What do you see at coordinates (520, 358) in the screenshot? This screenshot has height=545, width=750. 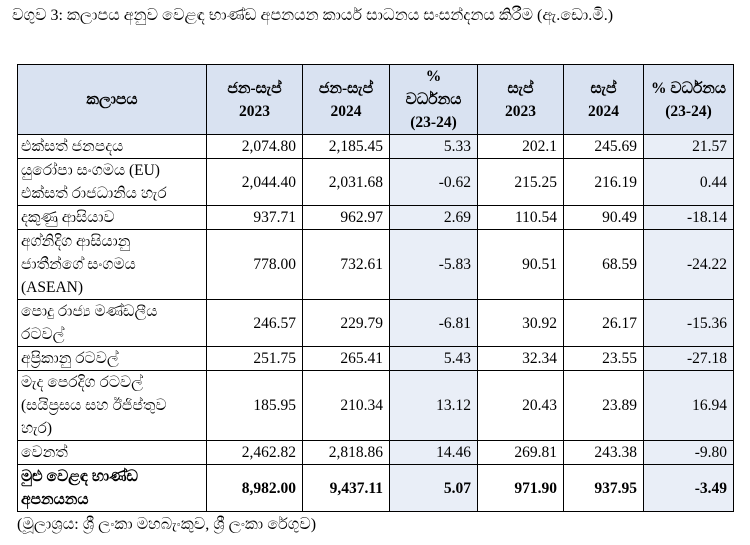 I see `value-cell: 32.34` at bounding box center [520, 358].